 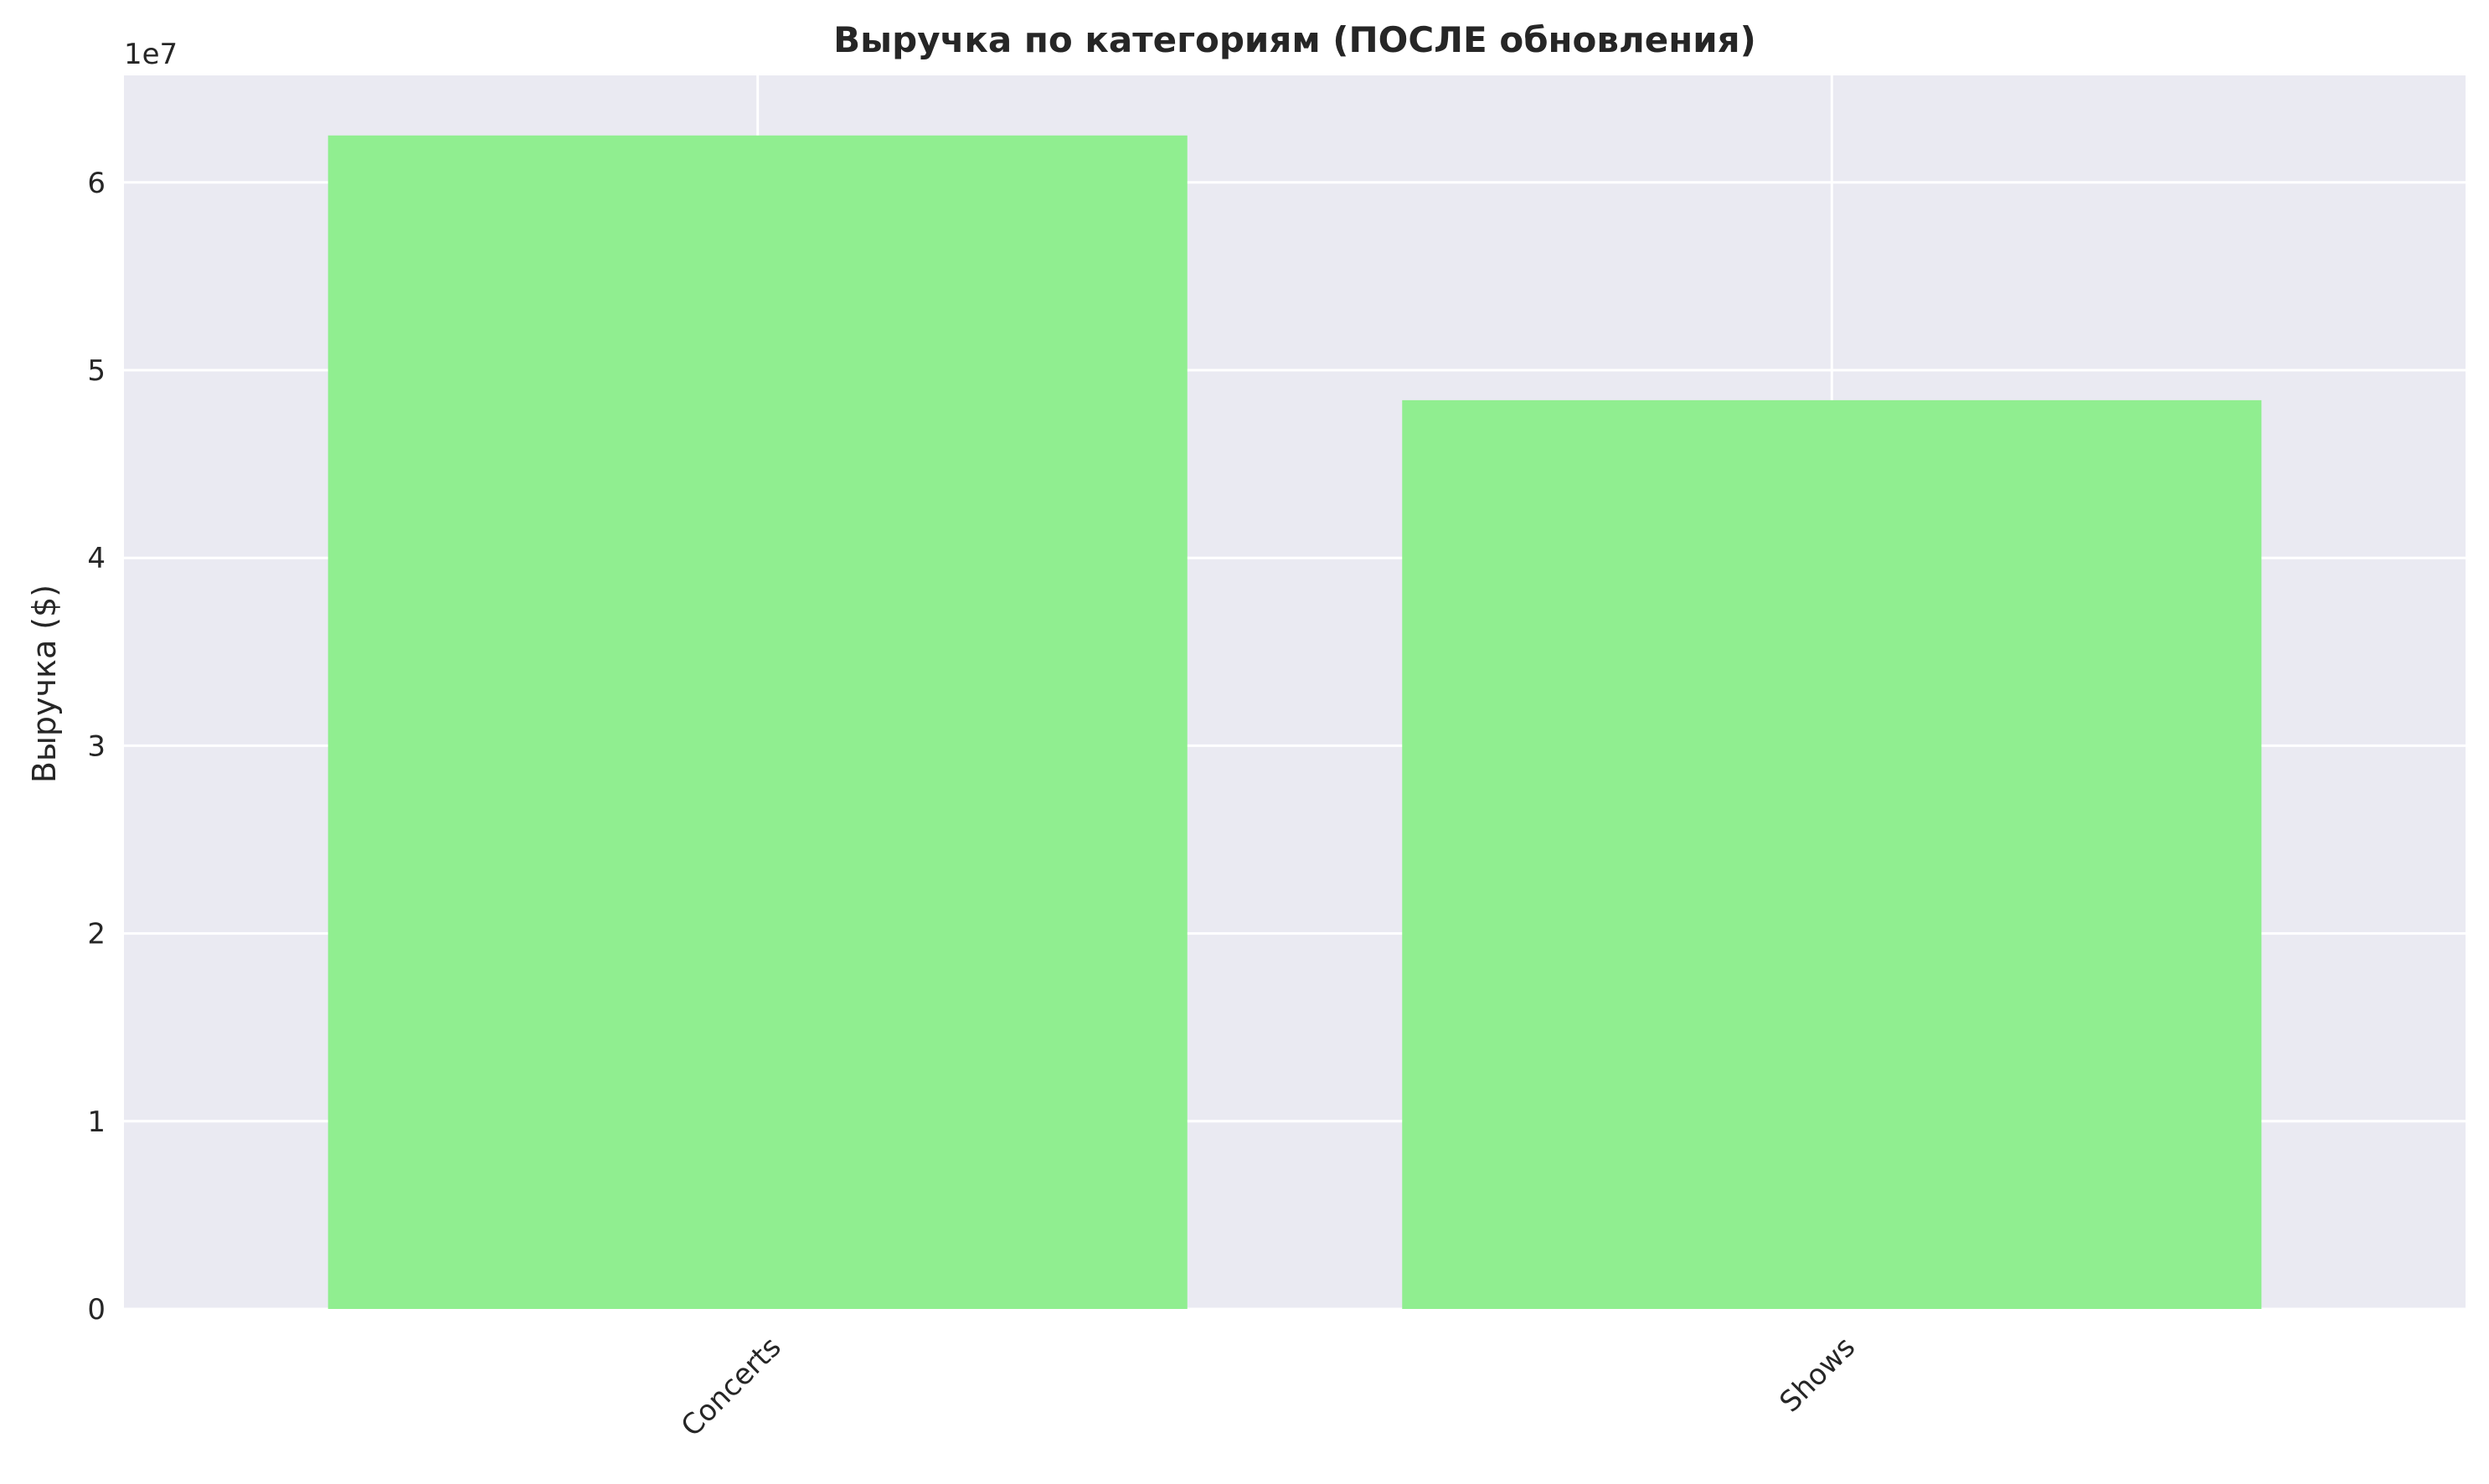 I want to click on x-tick-label: Shows, so click(x=1817, y=1375).